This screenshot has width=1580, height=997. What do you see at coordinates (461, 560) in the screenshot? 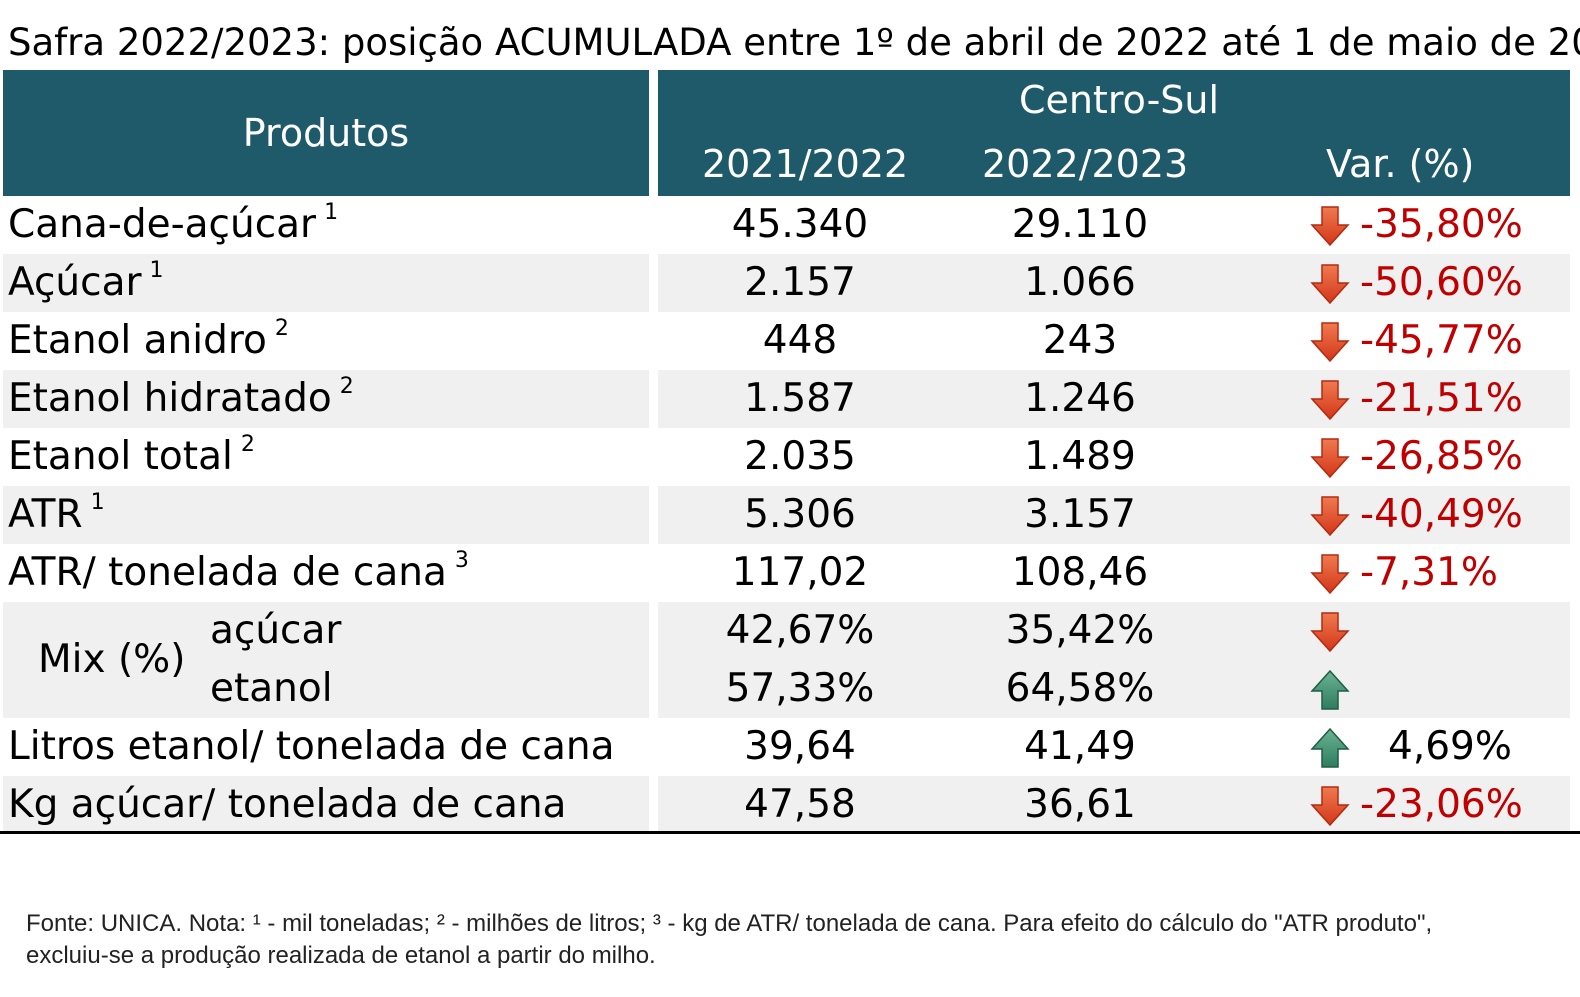
I see `footnote-mark: 3` at bounding box center [461, 560].